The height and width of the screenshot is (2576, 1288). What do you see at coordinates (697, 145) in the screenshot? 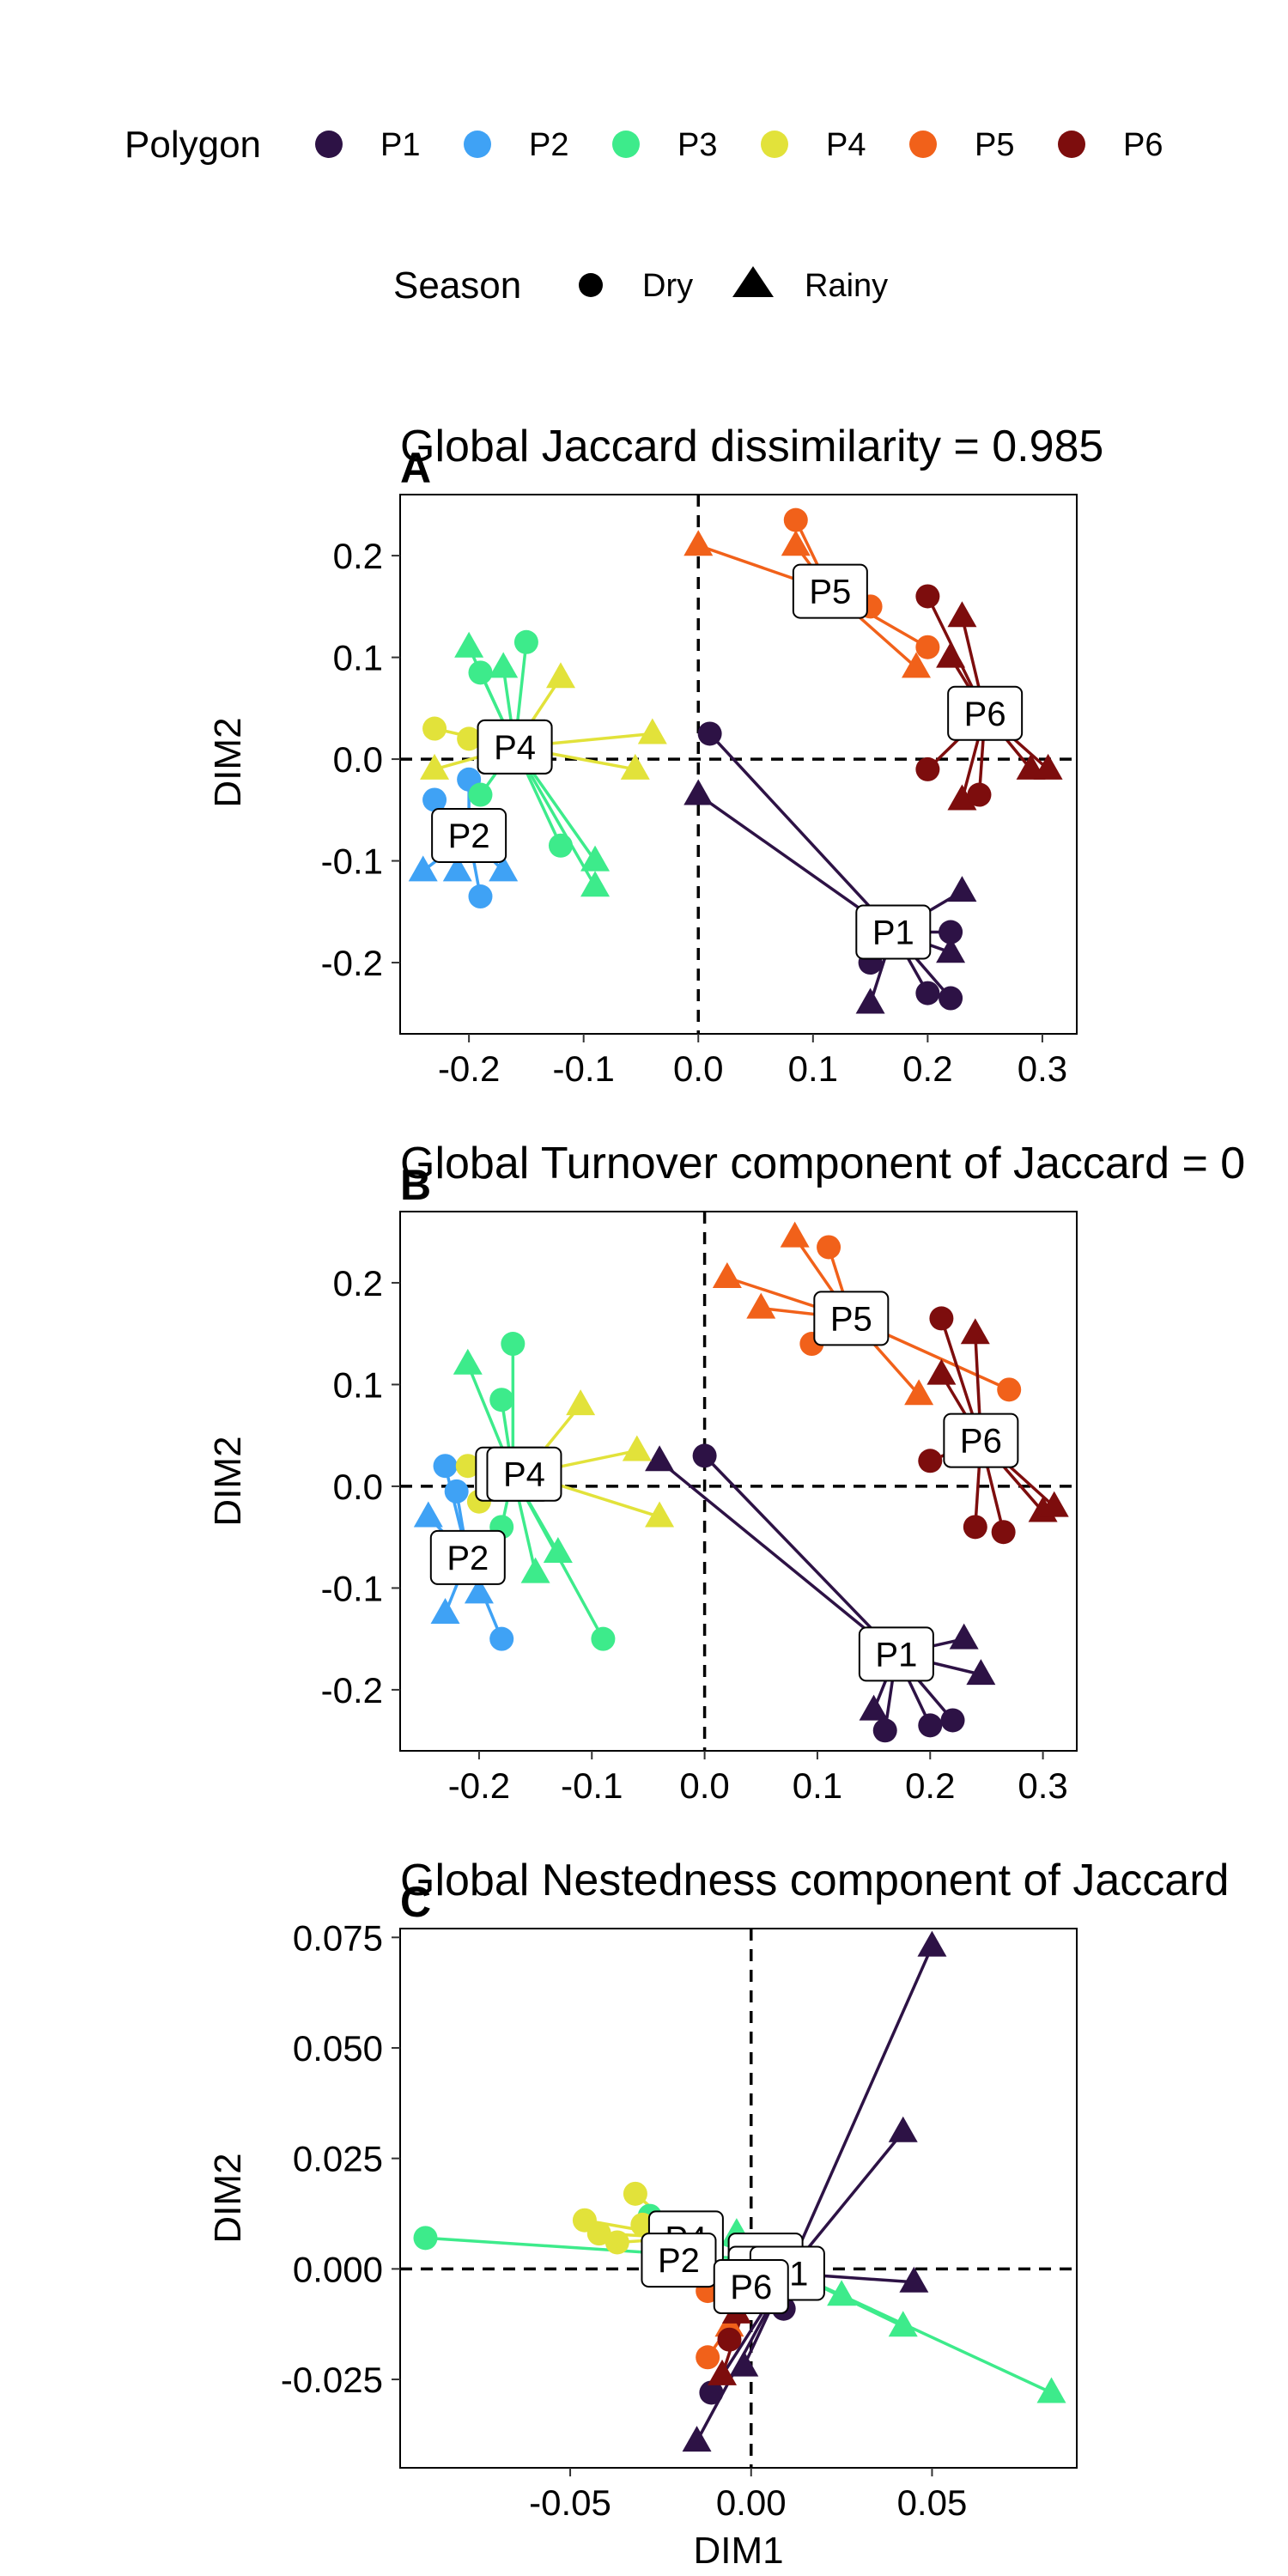
I see `legend-label-p3: P3` at bounding box center [697, 145].